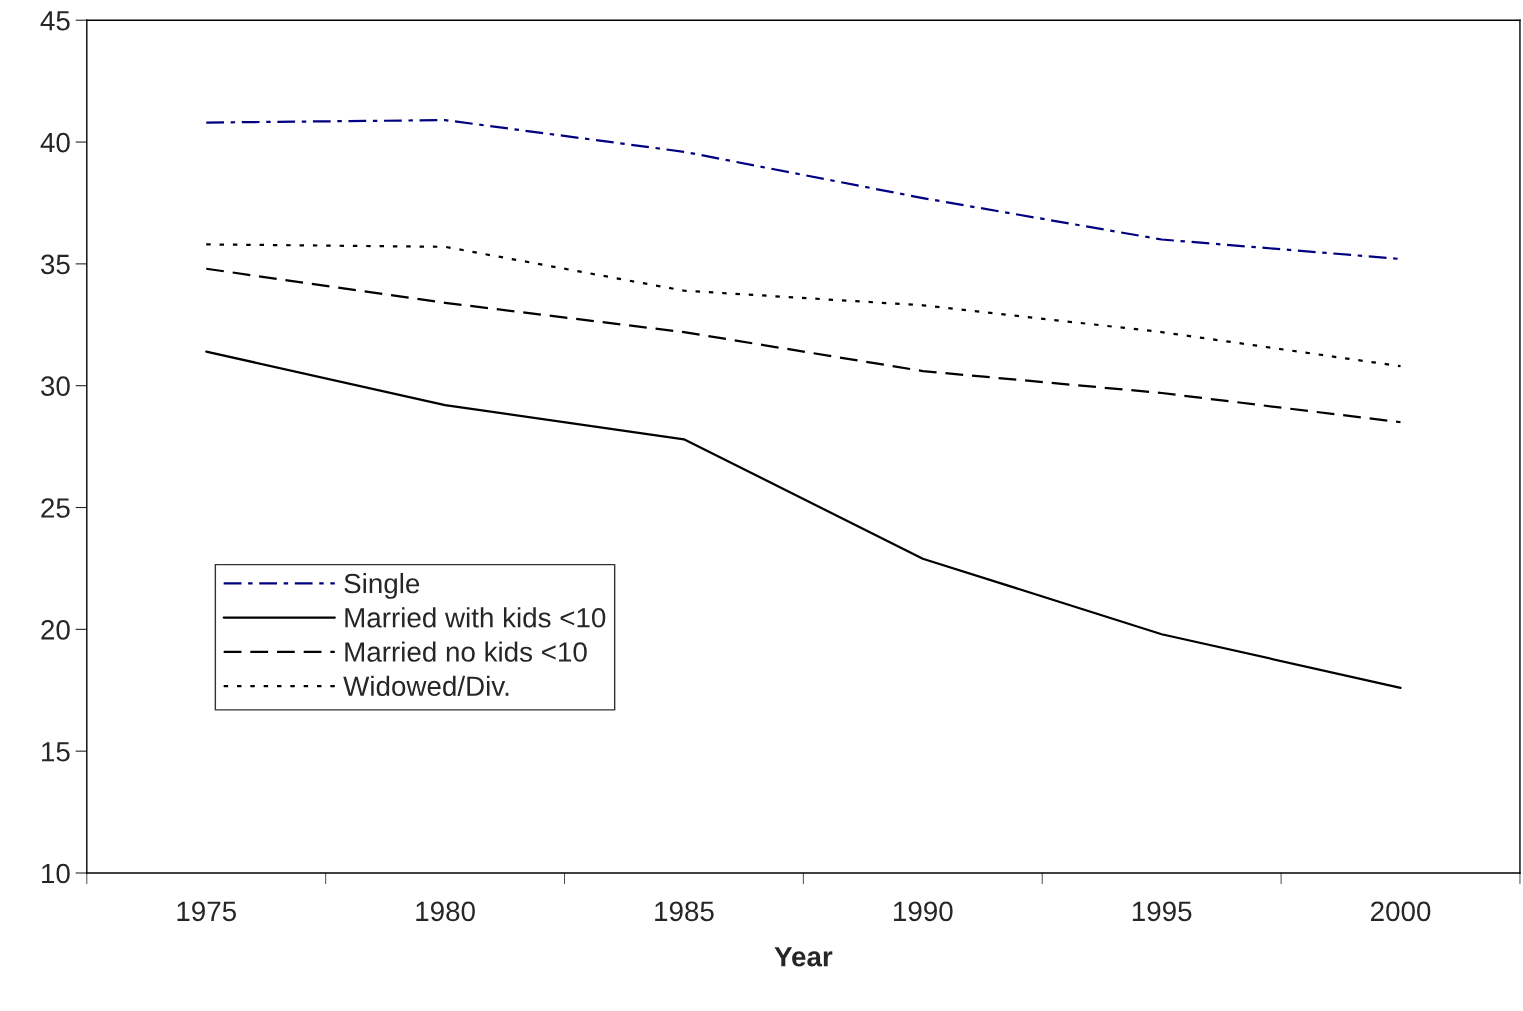 This screenshot has width=1523, height=1011. What do you see at coordinates (1162, 911) in the screenshot?
I see `x-tick-label: 1995` at bounding box center [1162, 911].